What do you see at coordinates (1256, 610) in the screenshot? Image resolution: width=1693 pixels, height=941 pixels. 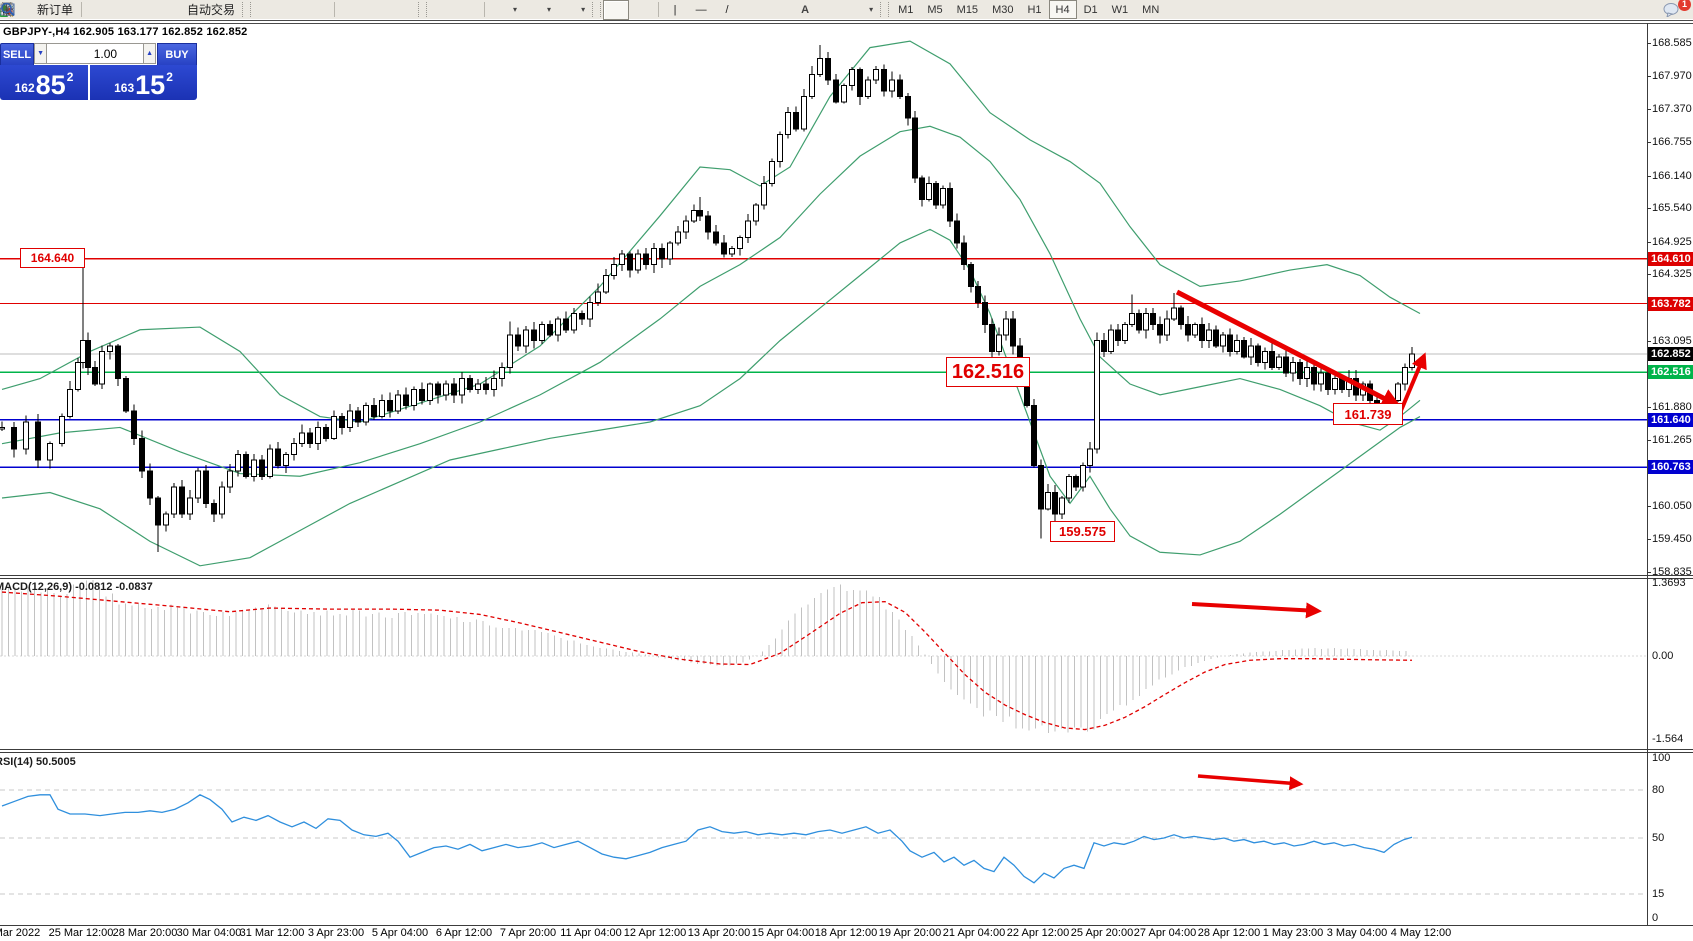 I see `macd-annotation-arrow` at bounding box center [1256, 610].